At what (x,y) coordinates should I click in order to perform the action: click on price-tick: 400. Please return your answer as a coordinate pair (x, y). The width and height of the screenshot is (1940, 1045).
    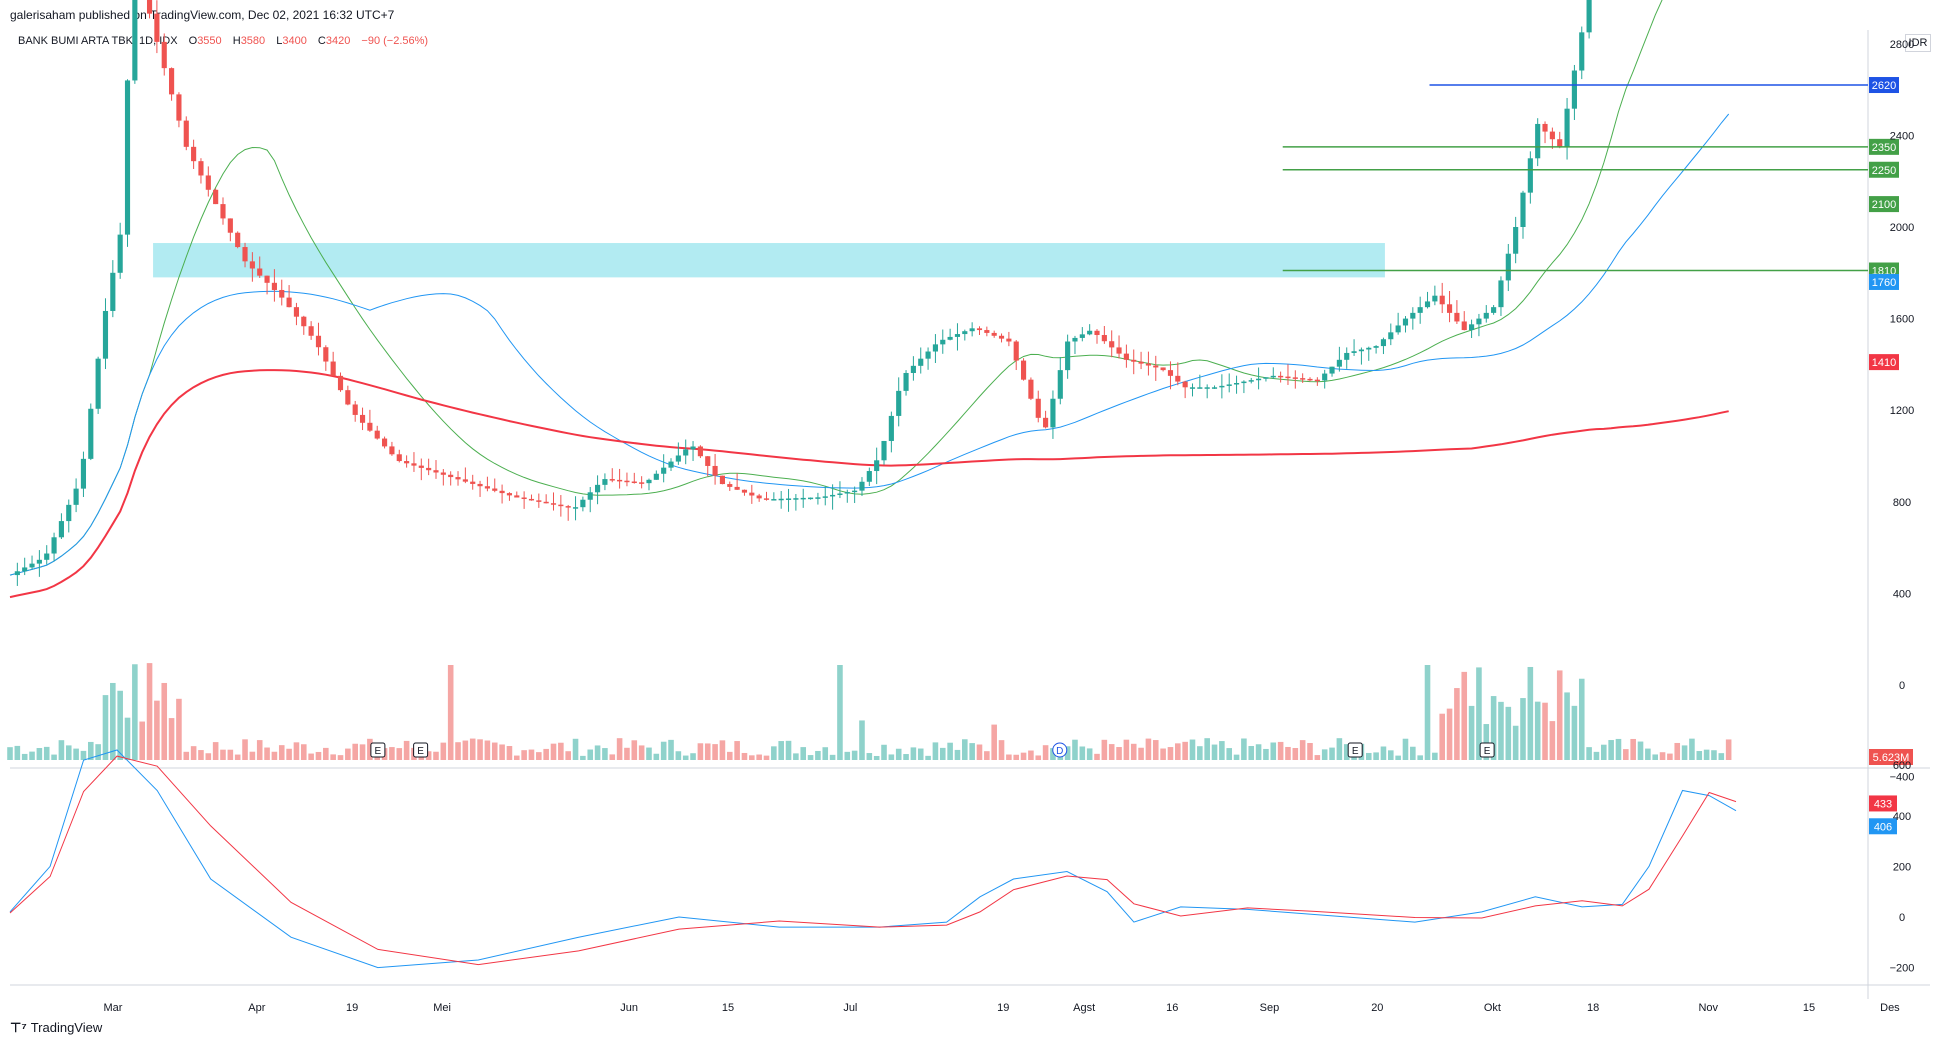
    Looking at the image, I should click on (1902, 594).